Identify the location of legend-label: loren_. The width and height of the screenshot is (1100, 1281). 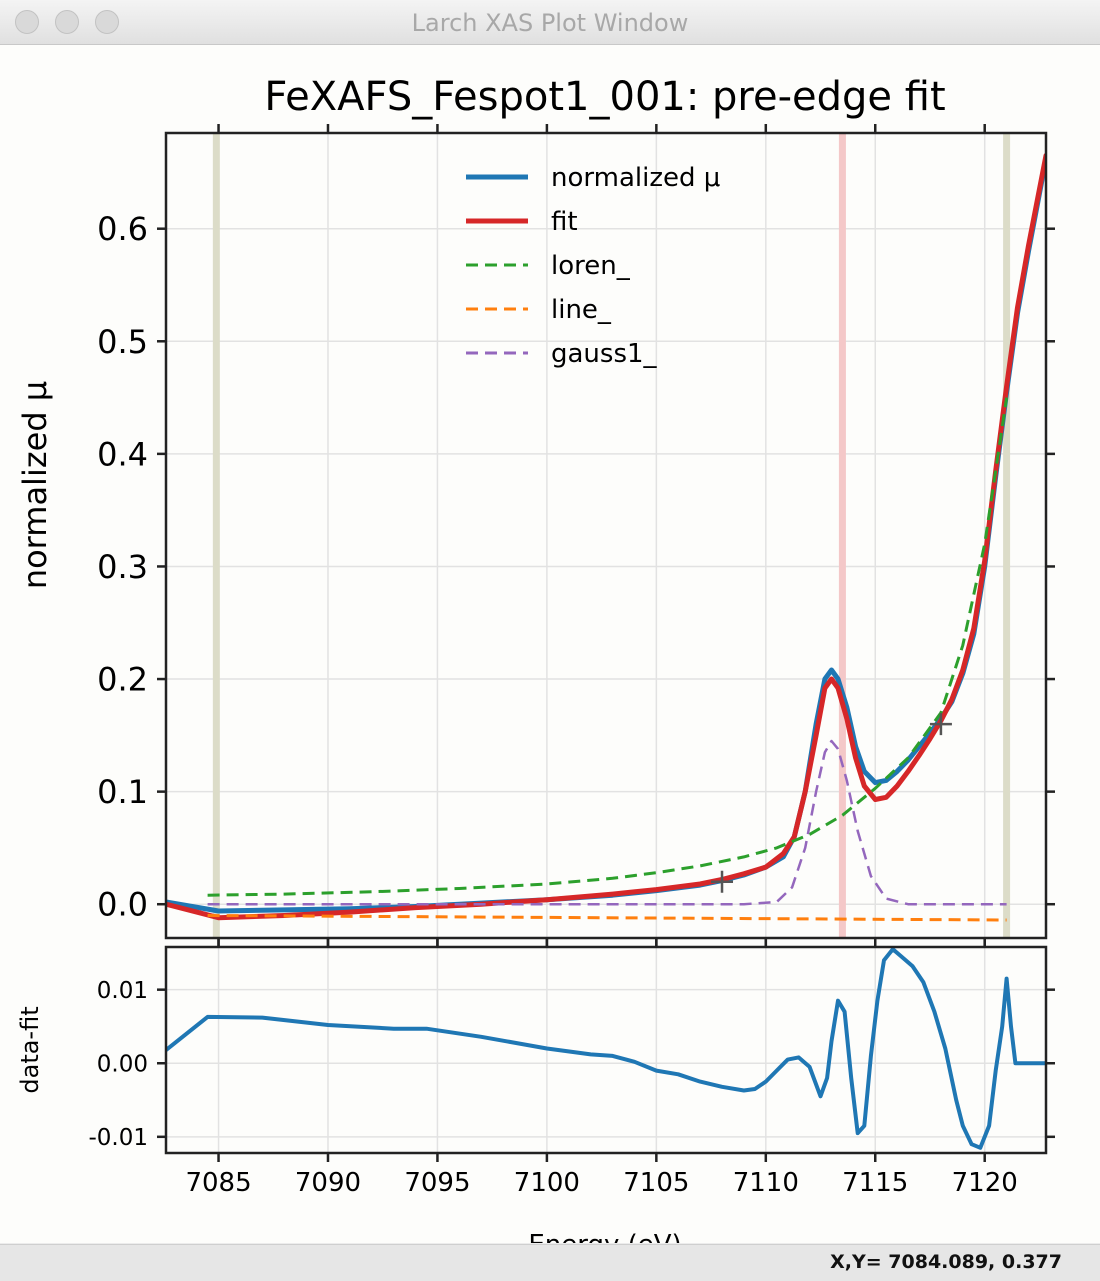
(591, 266).